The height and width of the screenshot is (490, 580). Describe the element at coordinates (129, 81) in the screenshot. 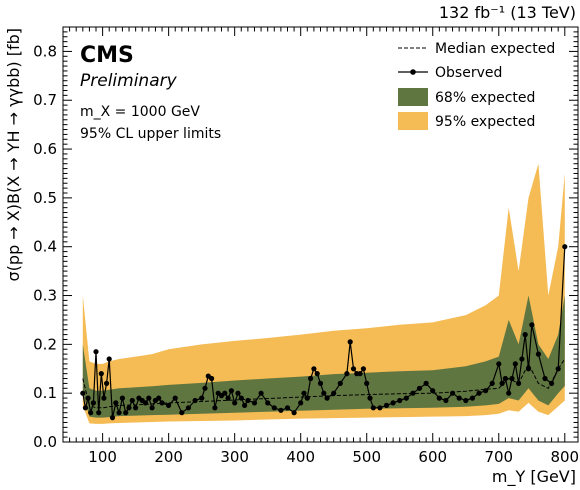

I see `preliminary-label: Preliminary` at that location.